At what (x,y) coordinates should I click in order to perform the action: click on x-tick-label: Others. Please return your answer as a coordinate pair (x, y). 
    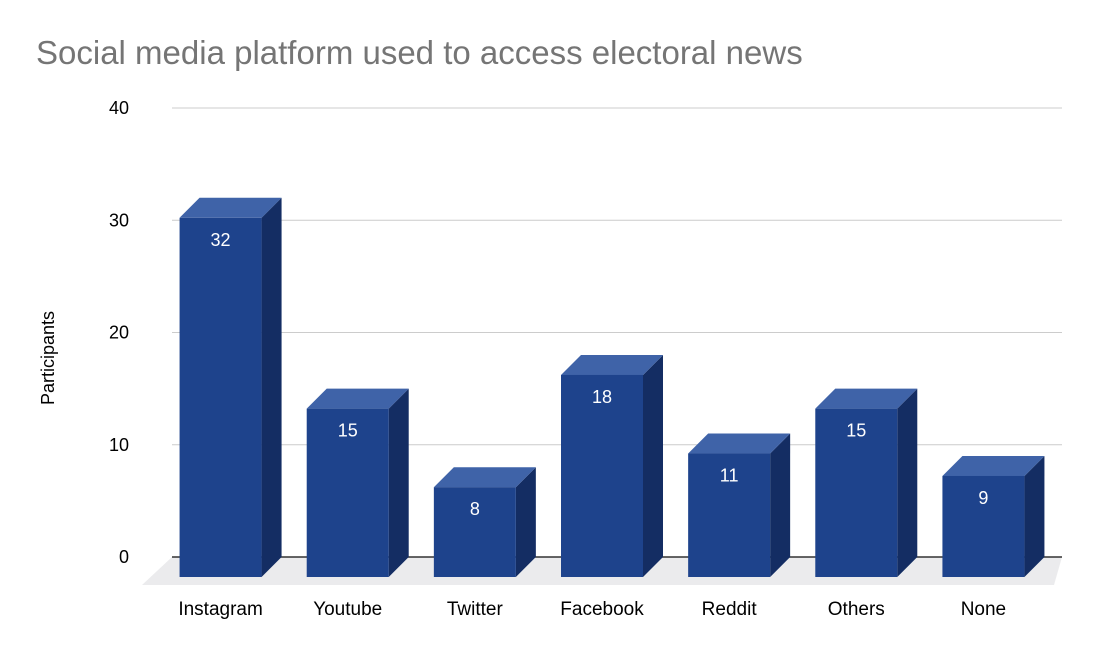
    Looking at the image, I should click on (856, 609).